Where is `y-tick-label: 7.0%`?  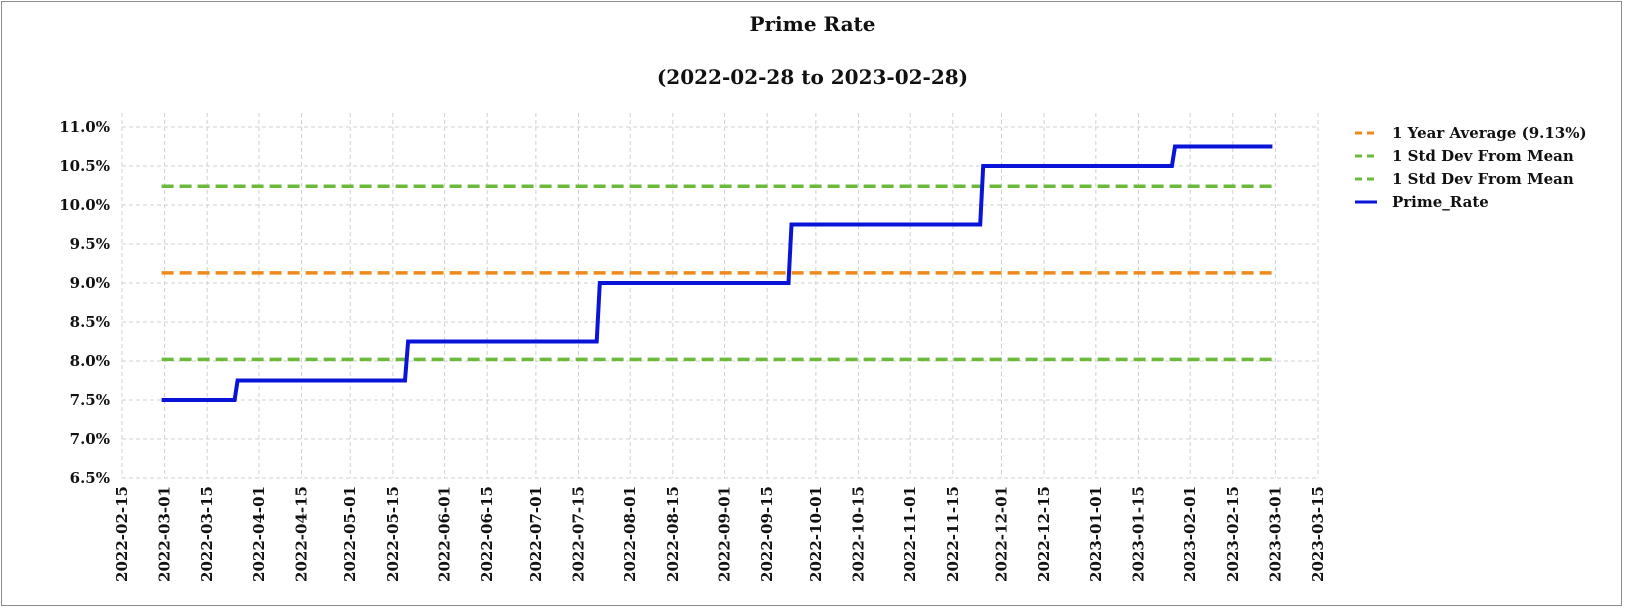 y-tick-label: 7.0% is located at coordinates (90, 439).